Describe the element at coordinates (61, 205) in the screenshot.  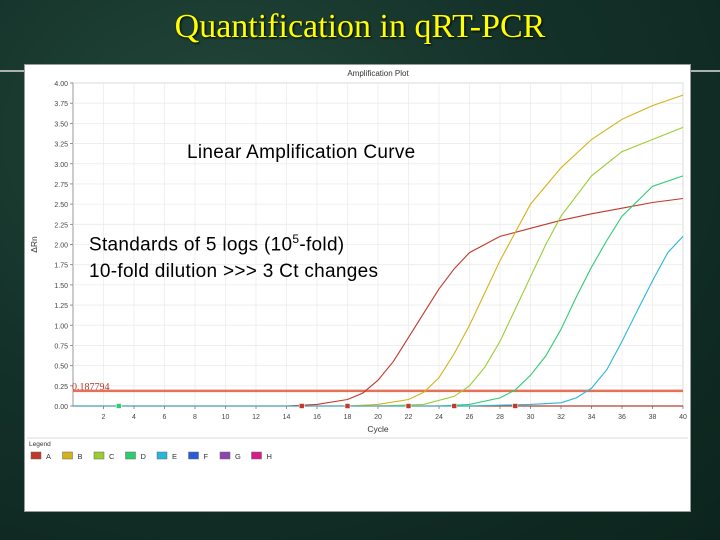
I see `y-tick-label: 2.50` at that location.